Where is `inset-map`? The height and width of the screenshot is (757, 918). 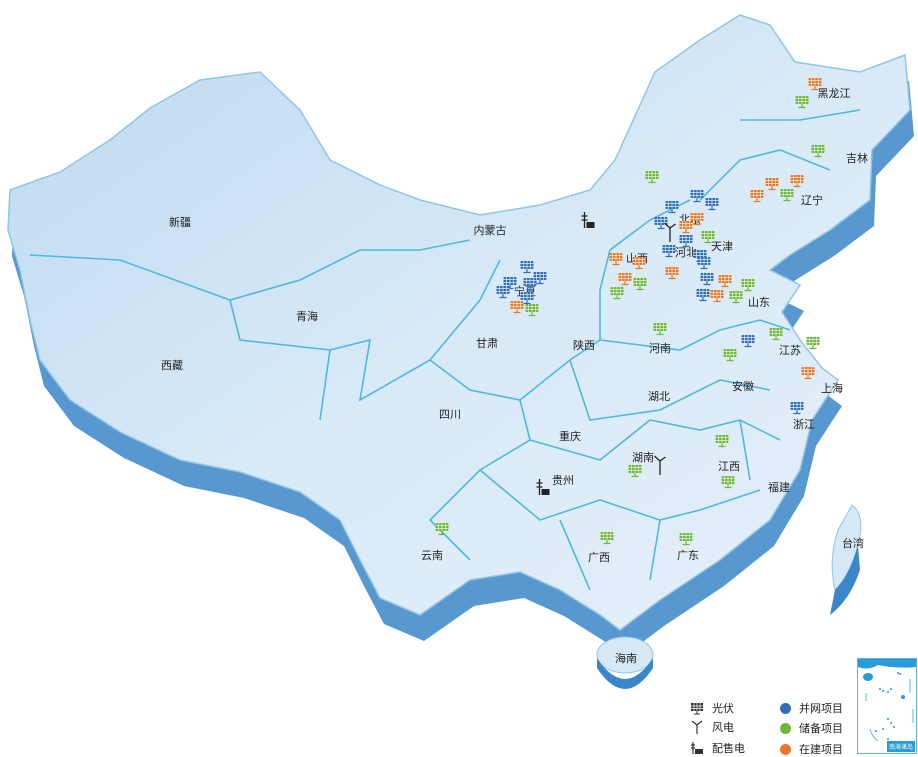
inset-map is located at coordinates (887, 700).